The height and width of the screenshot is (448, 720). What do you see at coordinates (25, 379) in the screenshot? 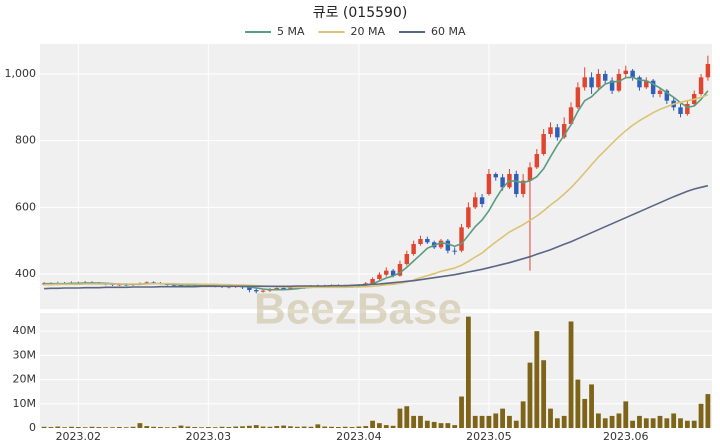
I see `y-tick-label: 20M` at bounding box center [25, 379].